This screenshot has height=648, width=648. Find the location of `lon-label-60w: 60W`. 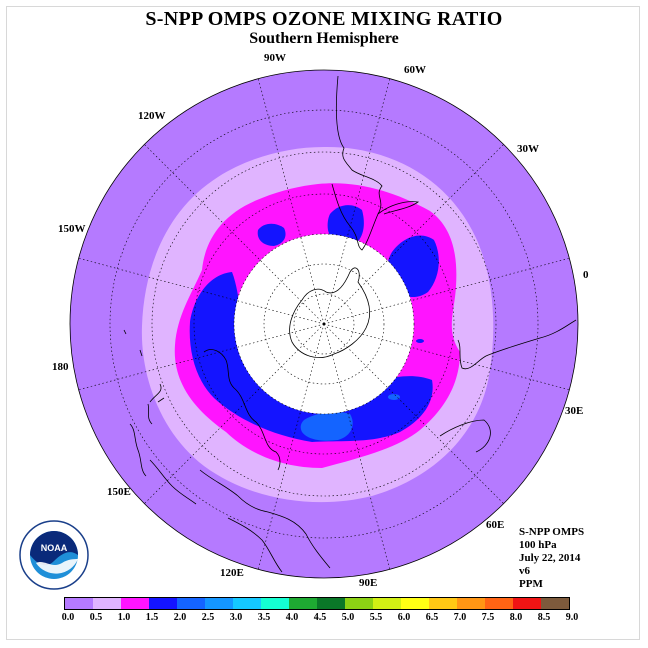

lon-label-60w: 60W is located at coordinates (415, 70).